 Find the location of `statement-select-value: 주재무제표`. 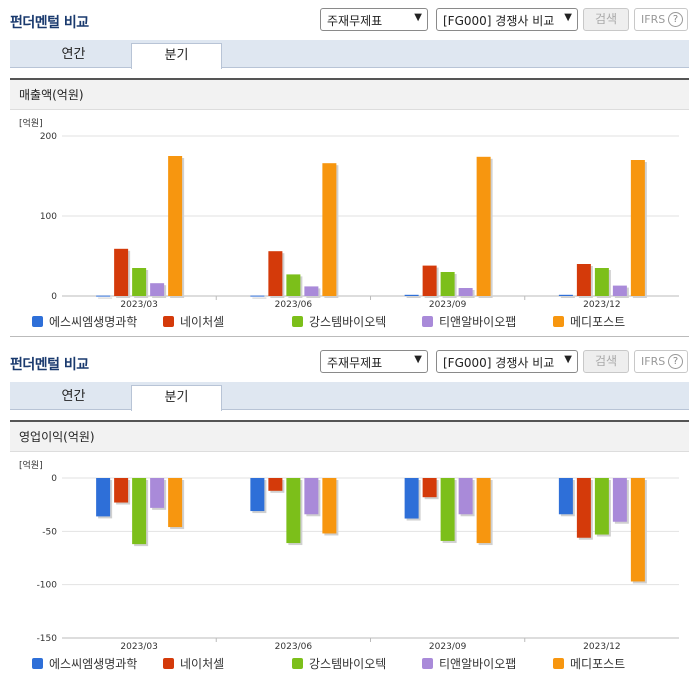

statement-select-value: 주재무제표 is located at coordinates (355, 21).